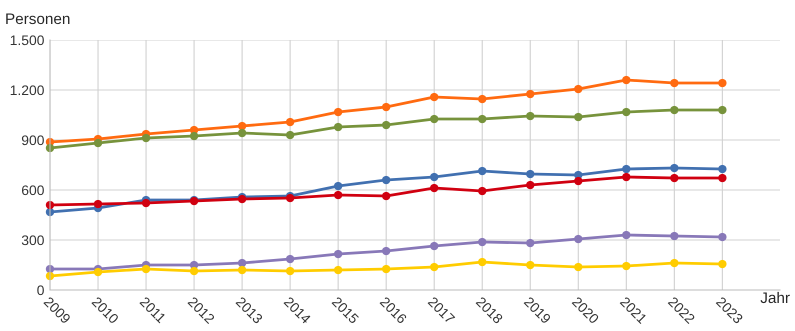 The height and width of the screenshot is (331, 795). I want to click on y-tick-label: 900, so click(33, 140).